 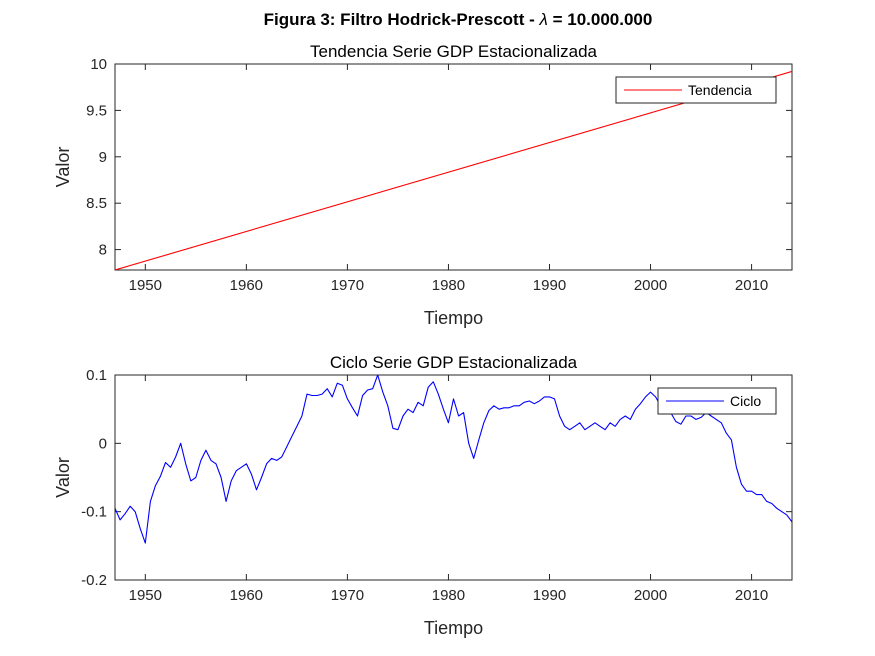 What do you see at coordinates (453, 318) in the screenshot?
I see `trend-x-axis-label: Tiempo` at bounding box center [453, 318].